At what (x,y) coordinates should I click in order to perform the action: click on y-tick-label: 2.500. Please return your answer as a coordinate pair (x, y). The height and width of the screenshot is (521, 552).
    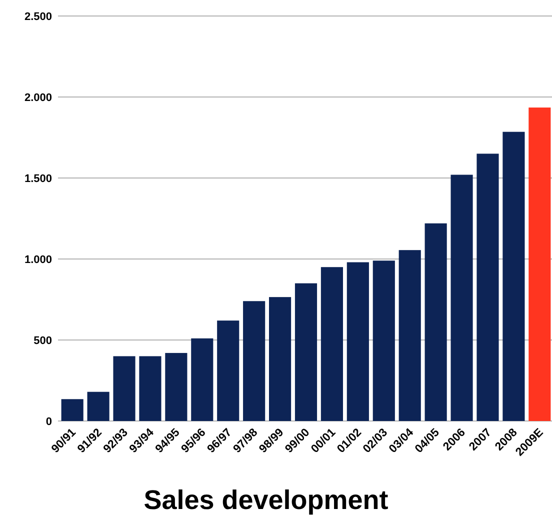
    Looking at the image, I should click on (38, 16).